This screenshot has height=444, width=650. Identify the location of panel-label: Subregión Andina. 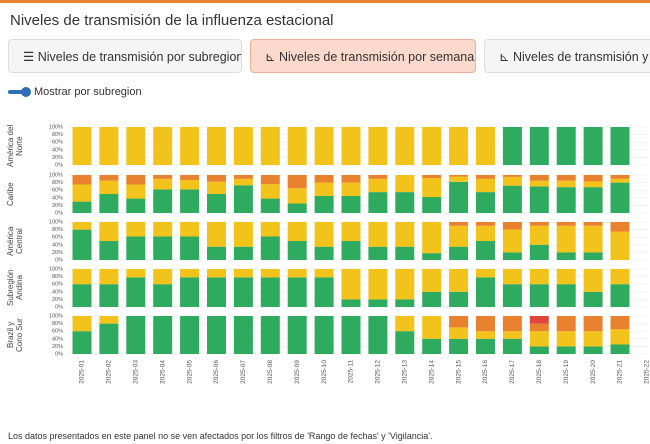
(15, 288).